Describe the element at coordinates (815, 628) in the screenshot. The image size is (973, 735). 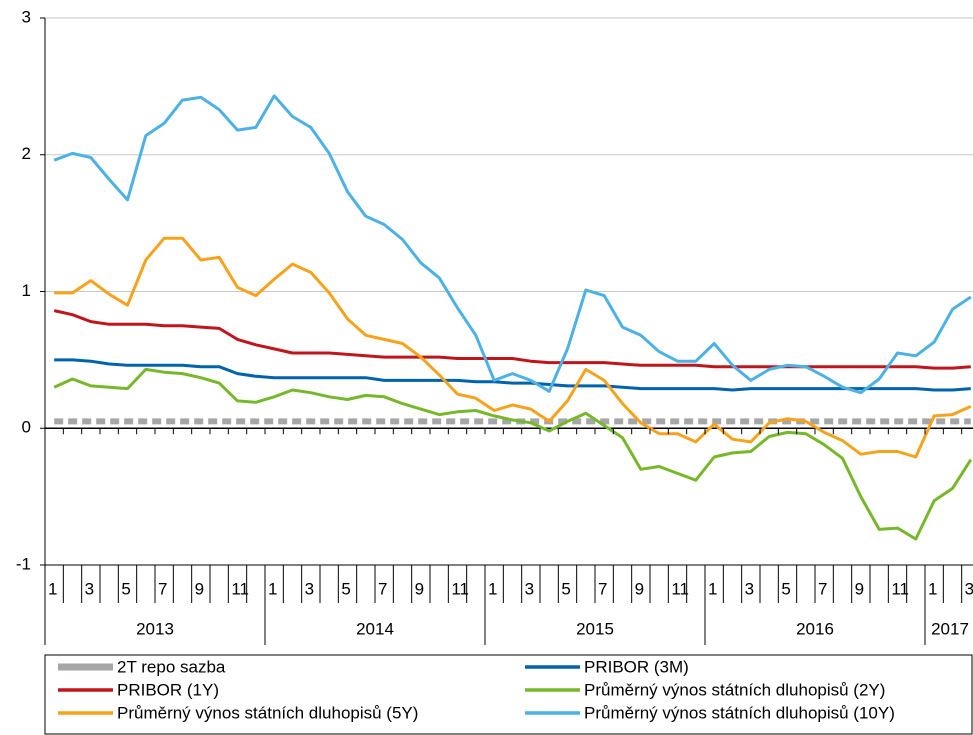
I see `year-label: 2016` at that location.